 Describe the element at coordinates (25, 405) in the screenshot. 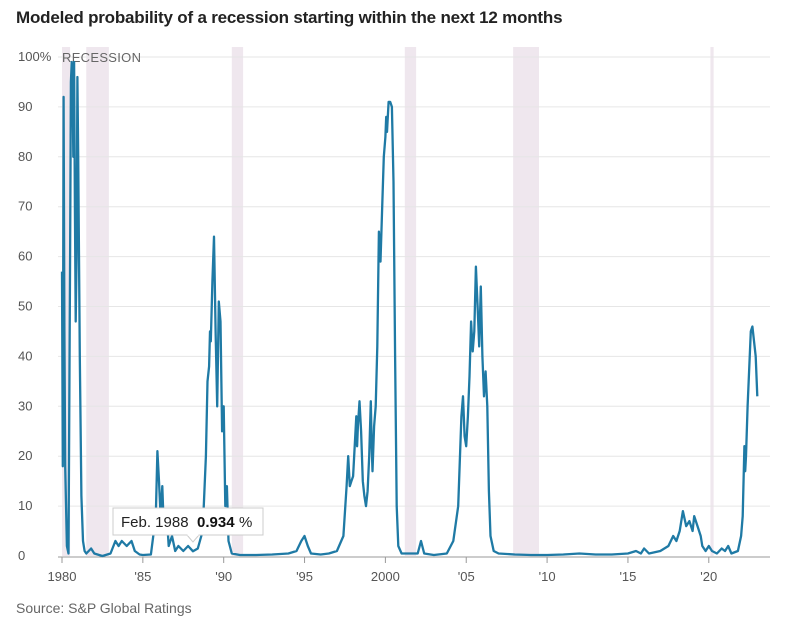

I see `y-tick-label: 30` at that location.